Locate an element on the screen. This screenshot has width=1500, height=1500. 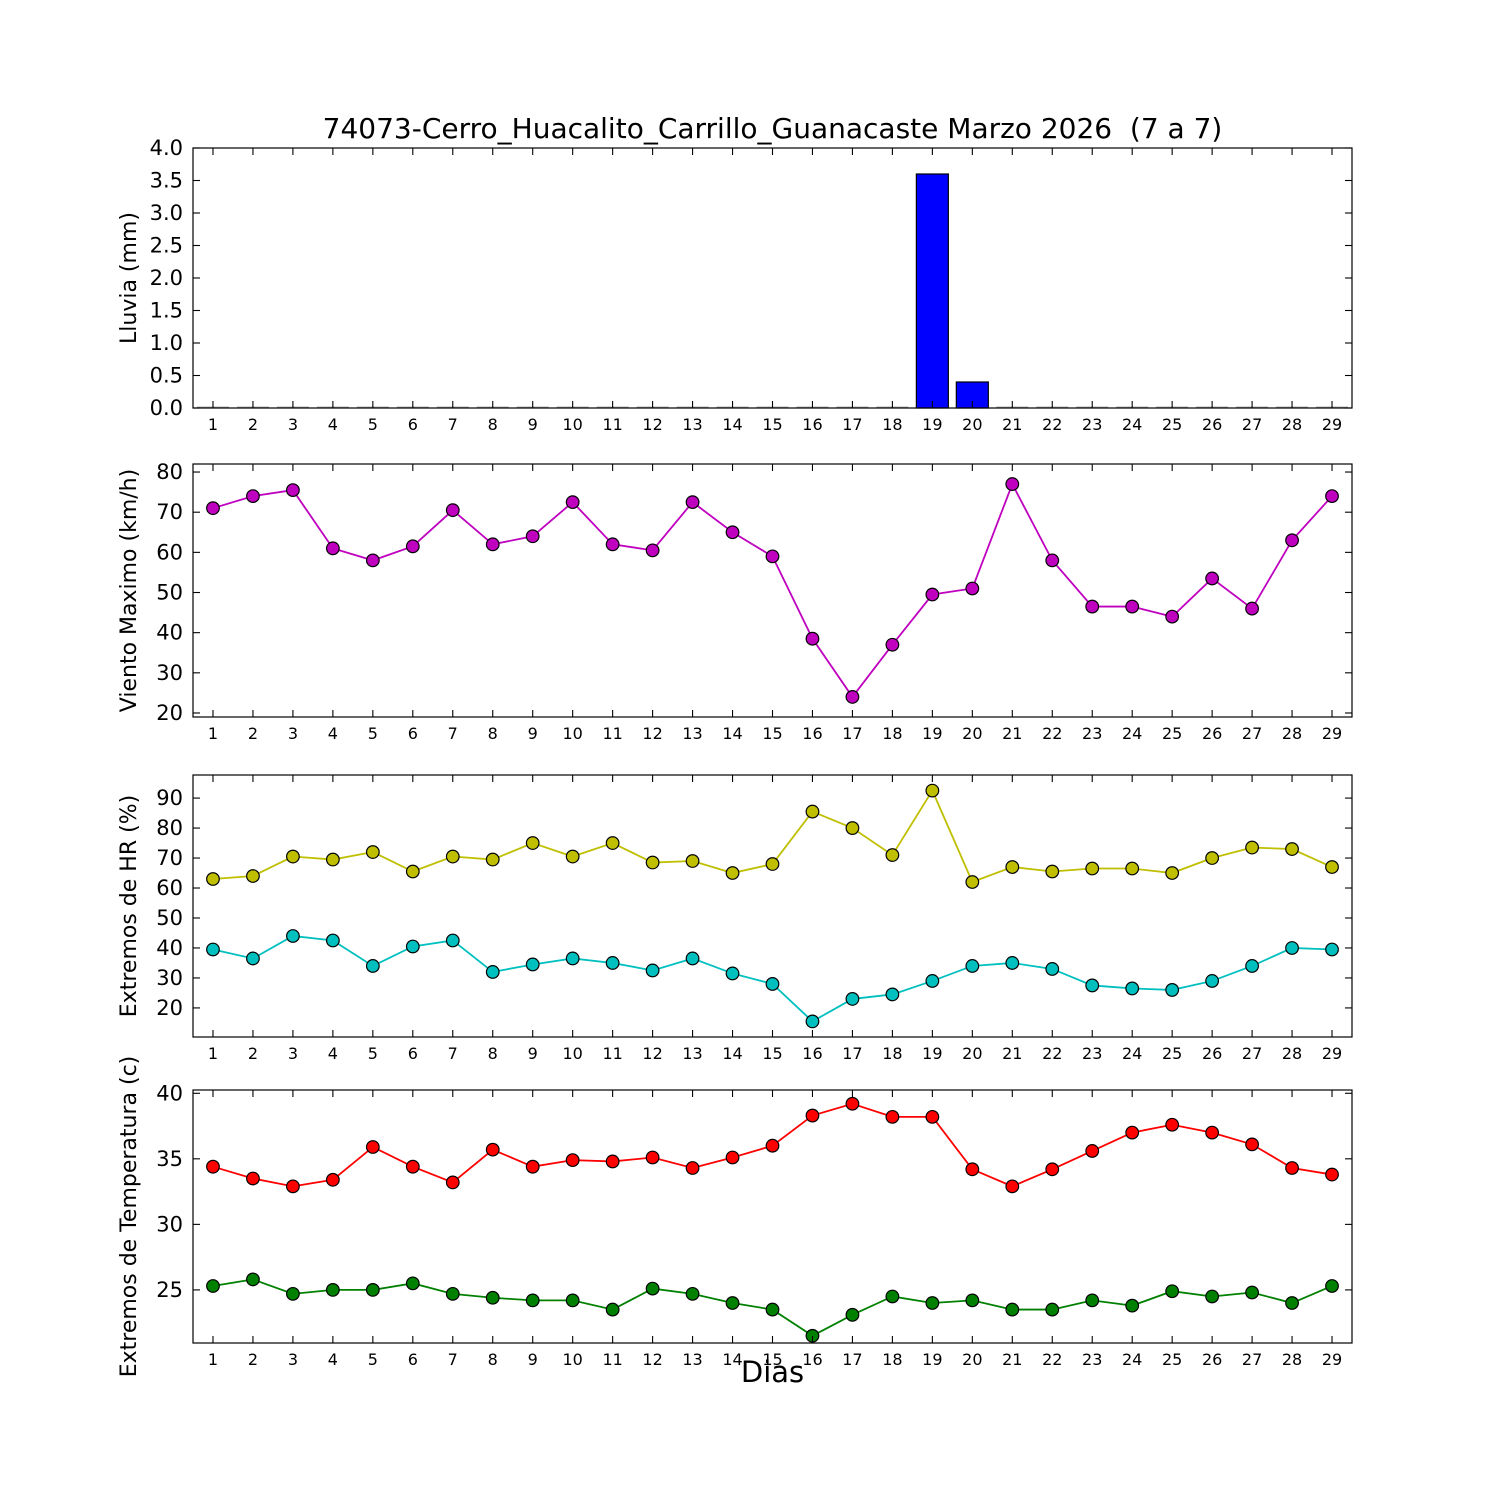
x-tick-label: 11 is located at coordinates (612, 1053).